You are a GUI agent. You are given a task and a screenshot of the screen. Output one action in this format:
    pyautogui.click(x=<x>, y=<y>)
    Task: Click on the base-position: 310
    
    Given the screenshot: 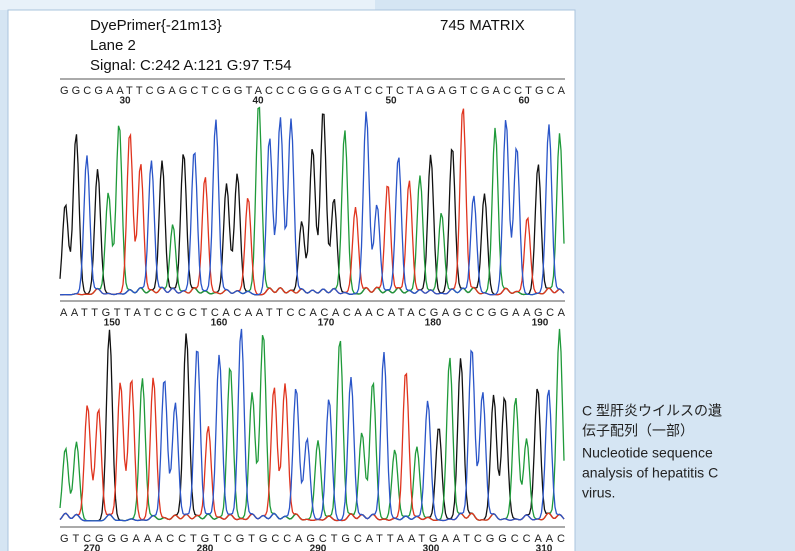 What is the action you would take?
    pyautogui.click(x=544, y=547)
    